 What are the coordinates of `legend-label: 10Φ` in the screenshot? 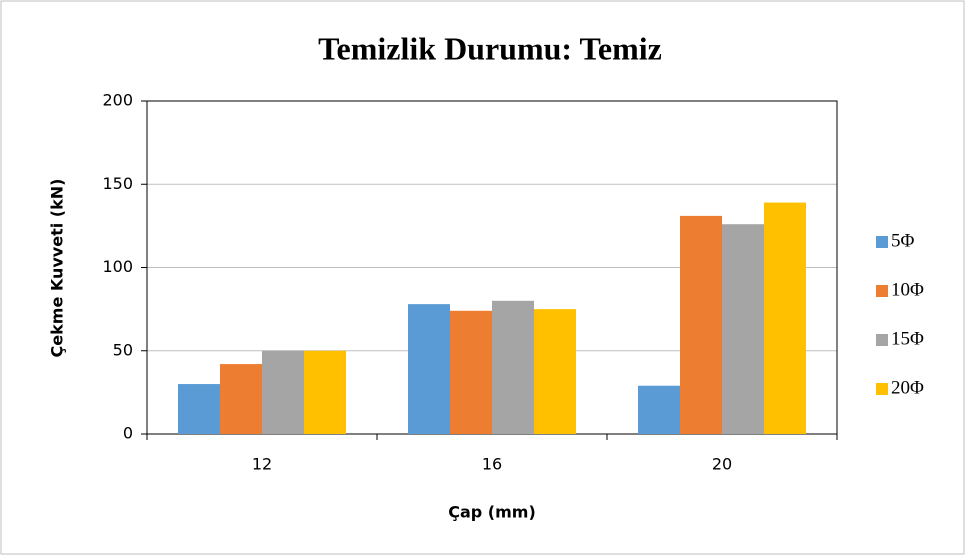 It's located at (907, 289).